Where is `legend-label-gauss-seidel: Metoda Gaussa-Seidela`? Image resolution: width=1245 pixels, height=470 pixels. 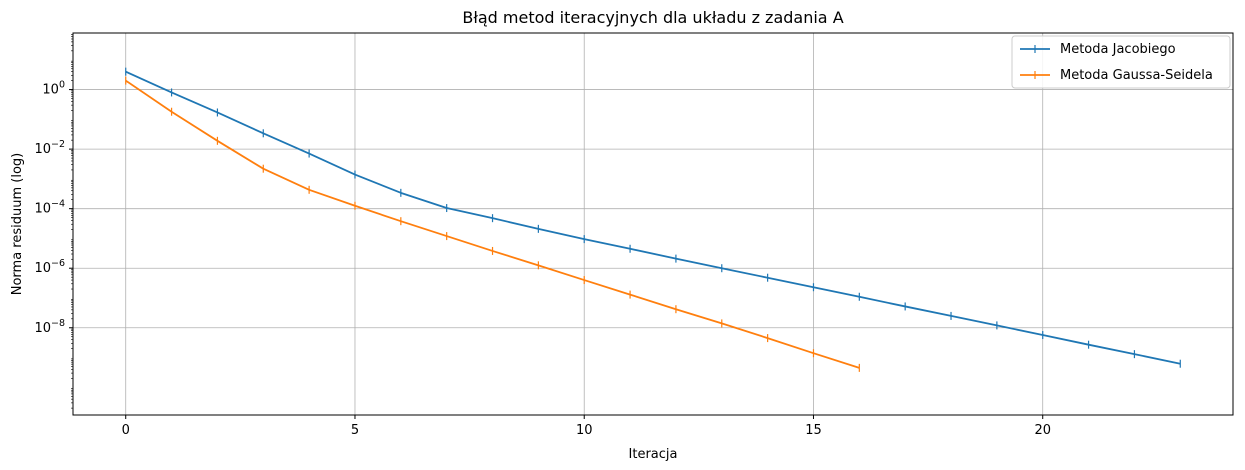 legend-label-gauss-seidel: Metoda Gaussa-Seidela is located at coordinates (1136, 75).